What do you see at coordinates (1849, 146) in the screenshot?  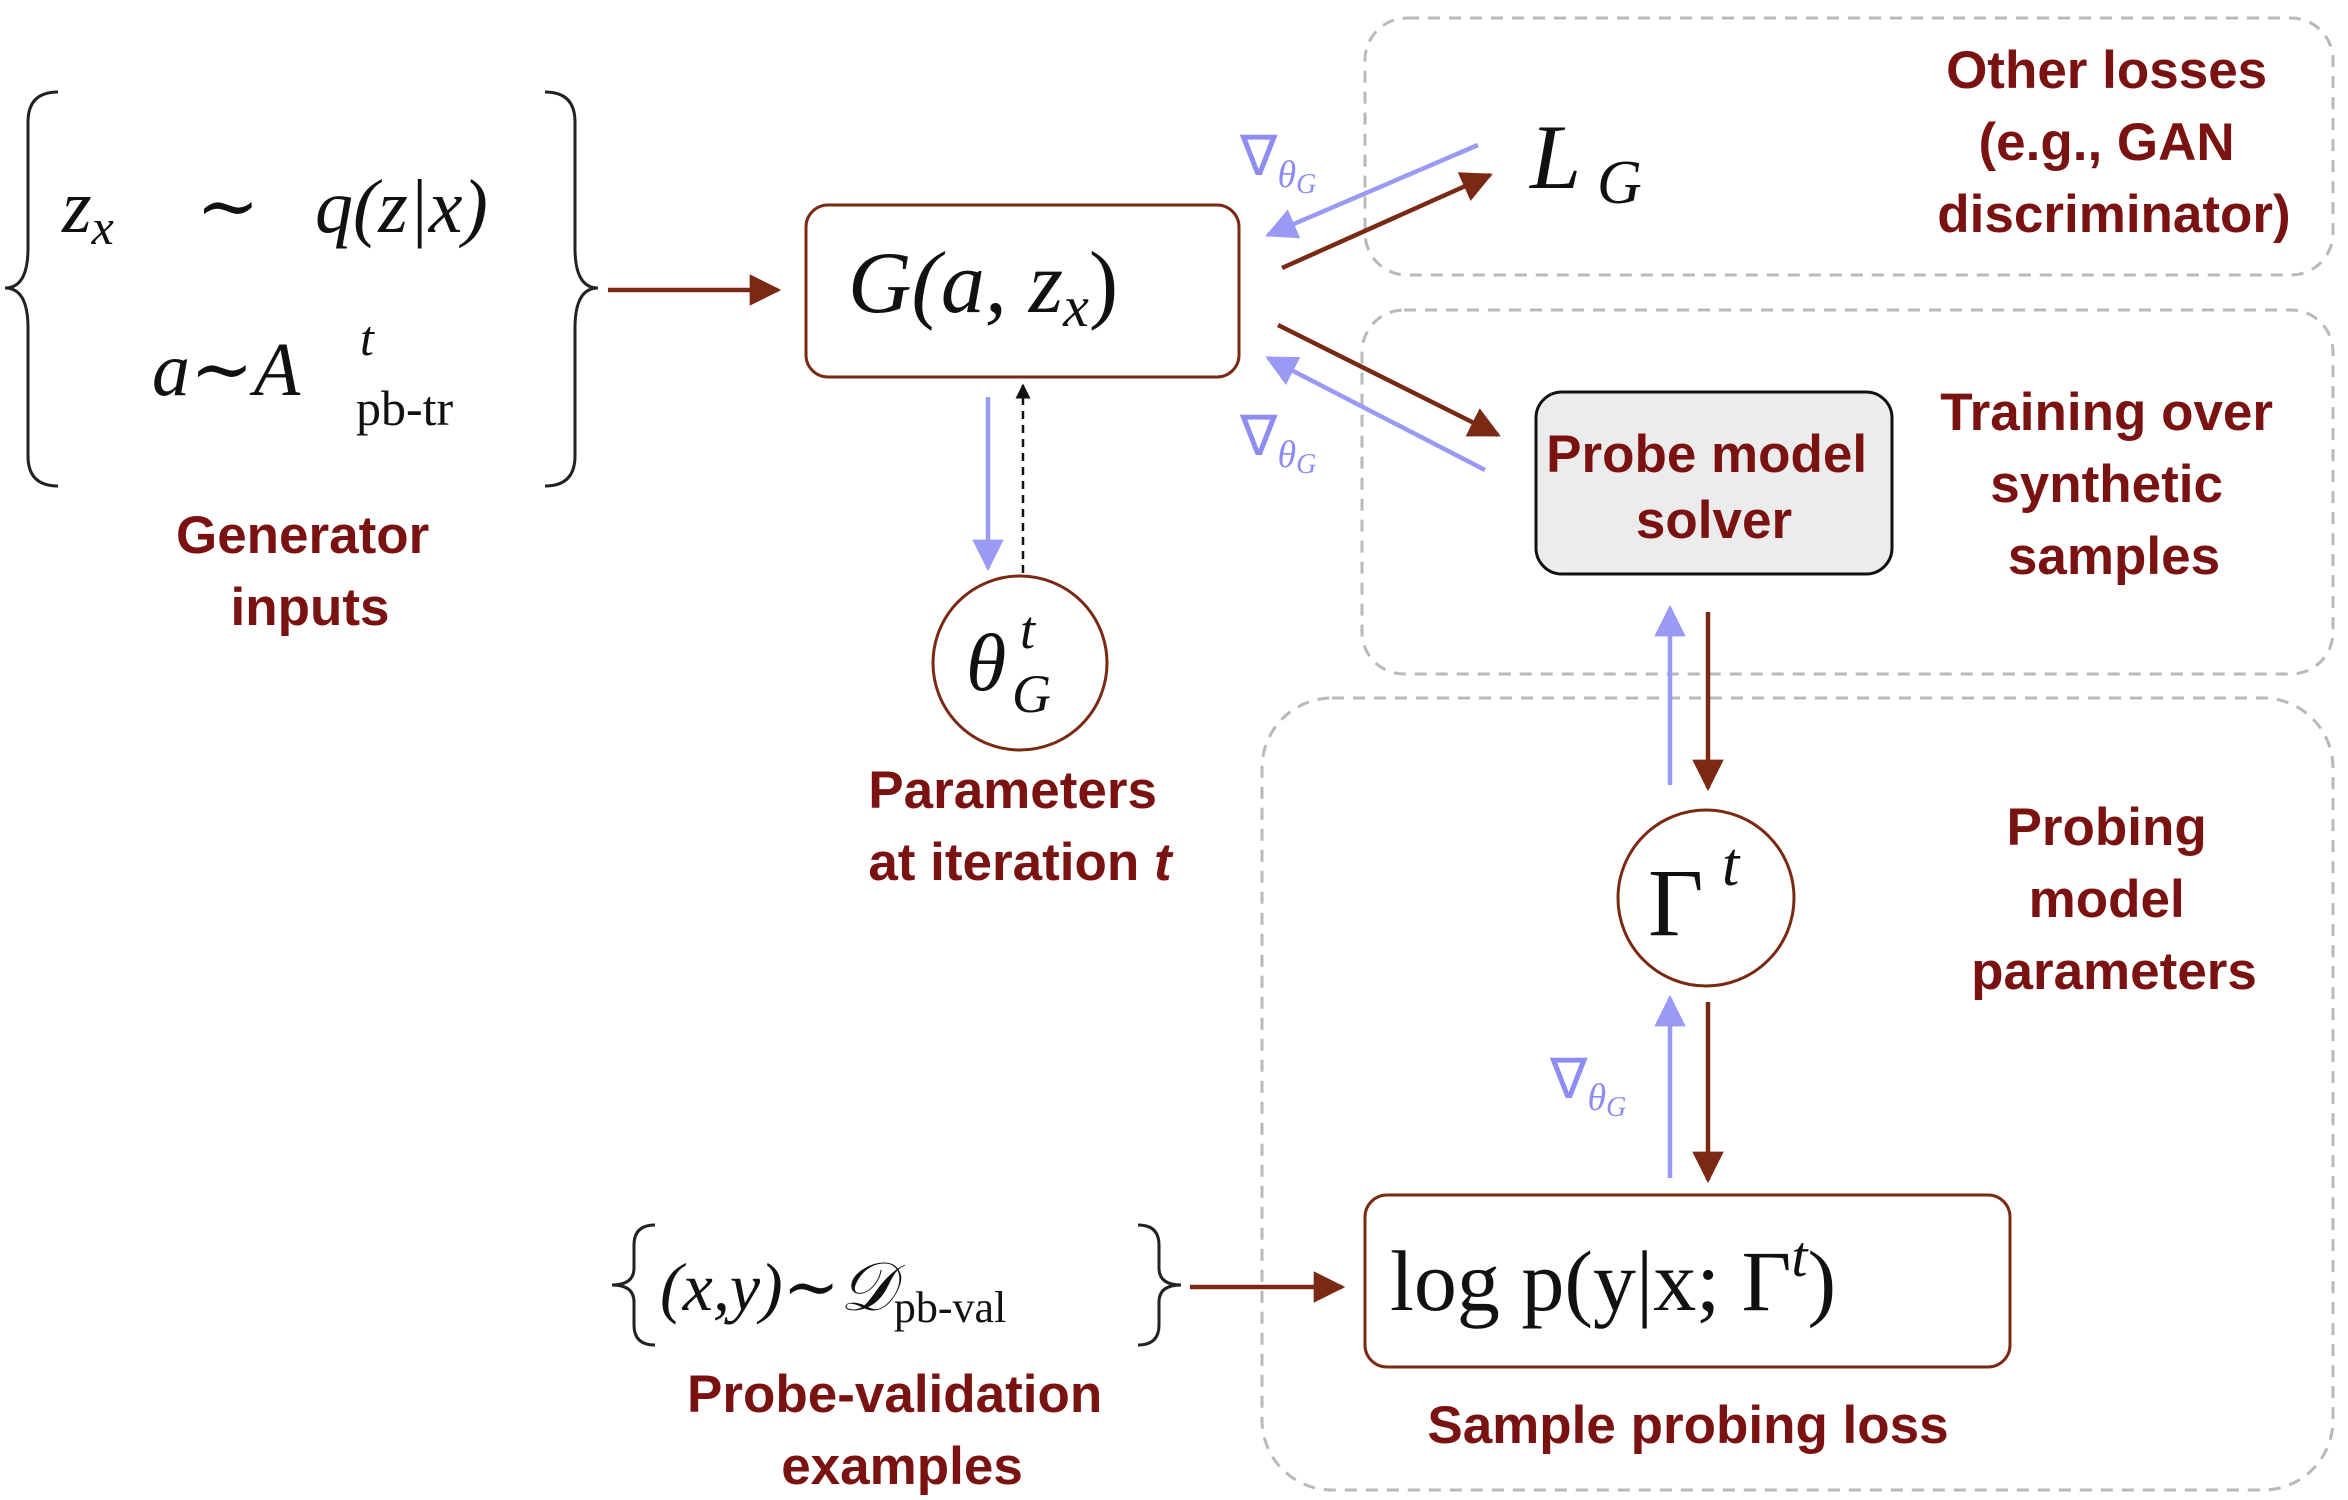 I see `region-other-losses` at bounding box center [1849, 146].